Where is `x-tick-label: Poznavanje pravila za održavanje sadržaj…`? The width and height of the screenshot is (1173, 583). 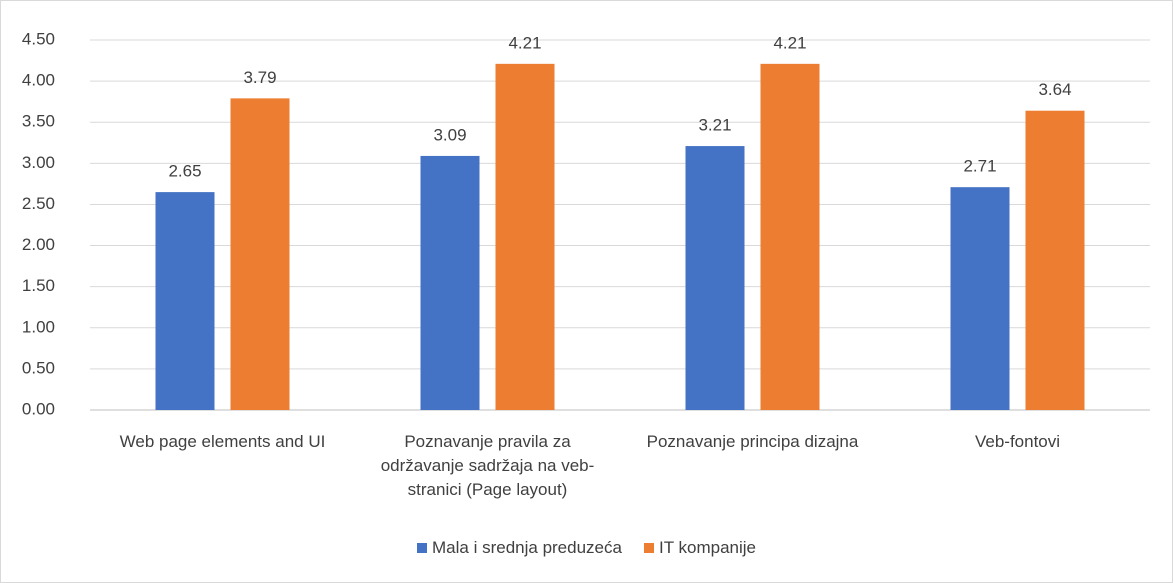 x-tick-label: Poznavanje pravila za održavanje sadržaj… is located at coordinates (487, 465).